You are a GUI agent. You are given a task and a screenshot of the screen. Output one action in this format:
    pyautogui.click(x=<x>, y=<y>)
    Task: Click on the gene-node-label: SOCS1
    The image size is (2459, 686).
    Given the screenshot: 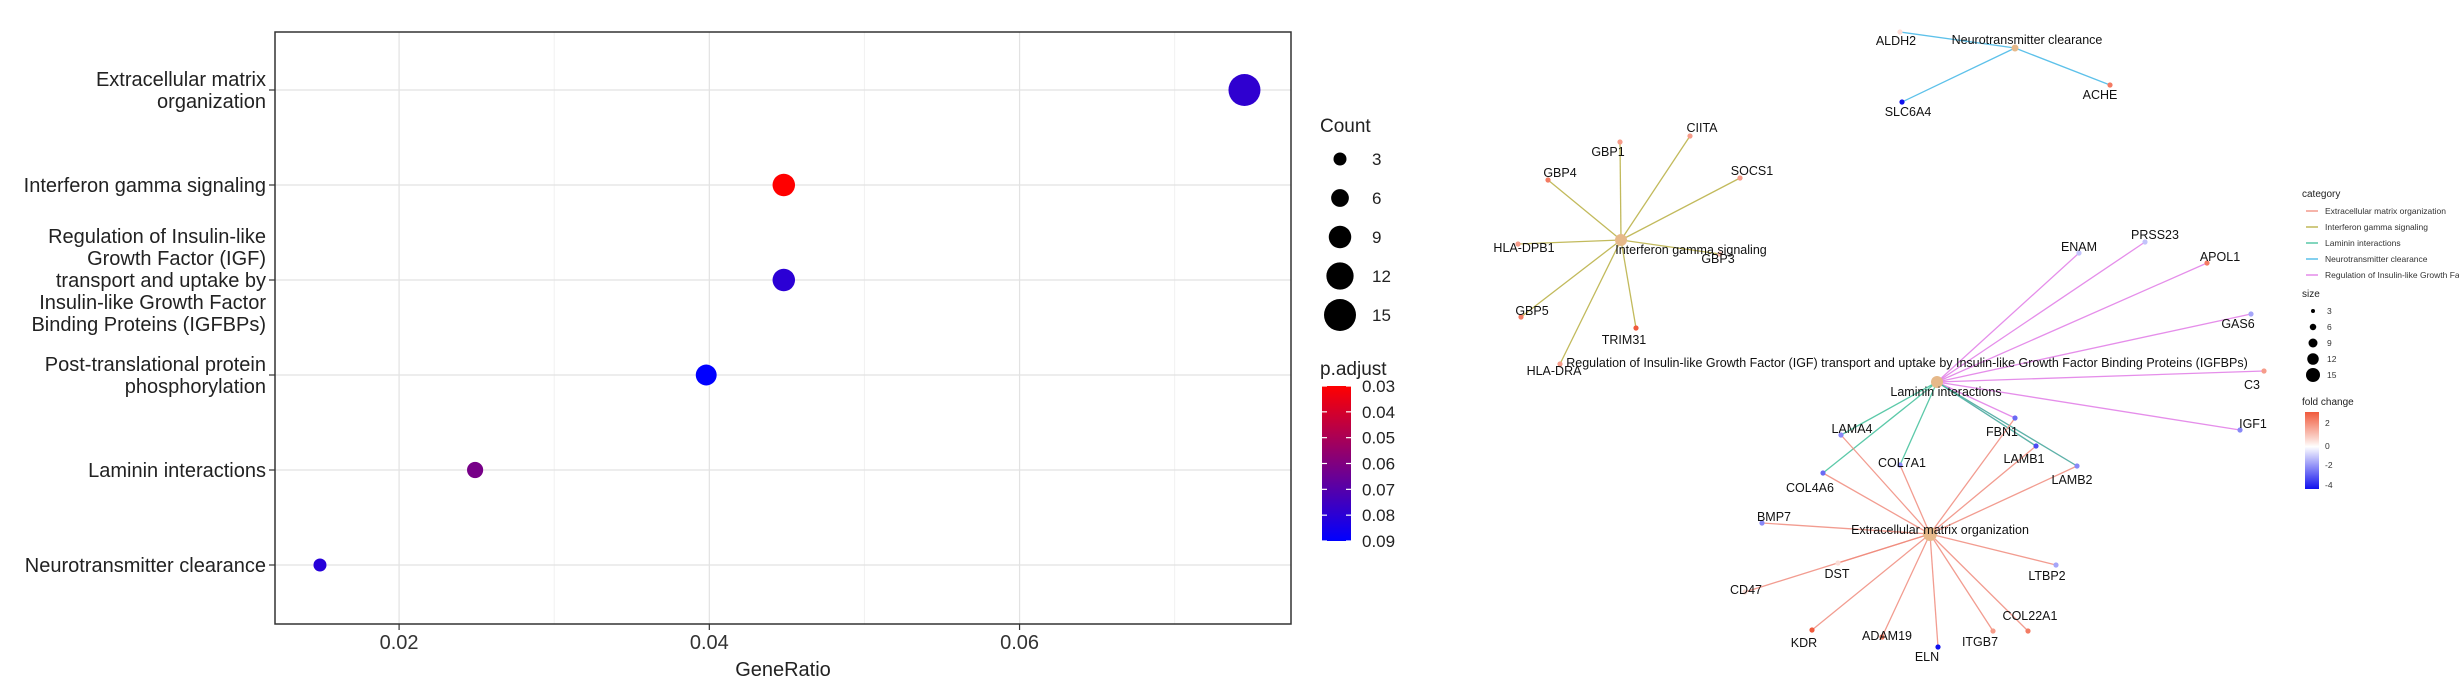 What is the action you would take?
    pyautogui.click(x=1752, y=171)
    